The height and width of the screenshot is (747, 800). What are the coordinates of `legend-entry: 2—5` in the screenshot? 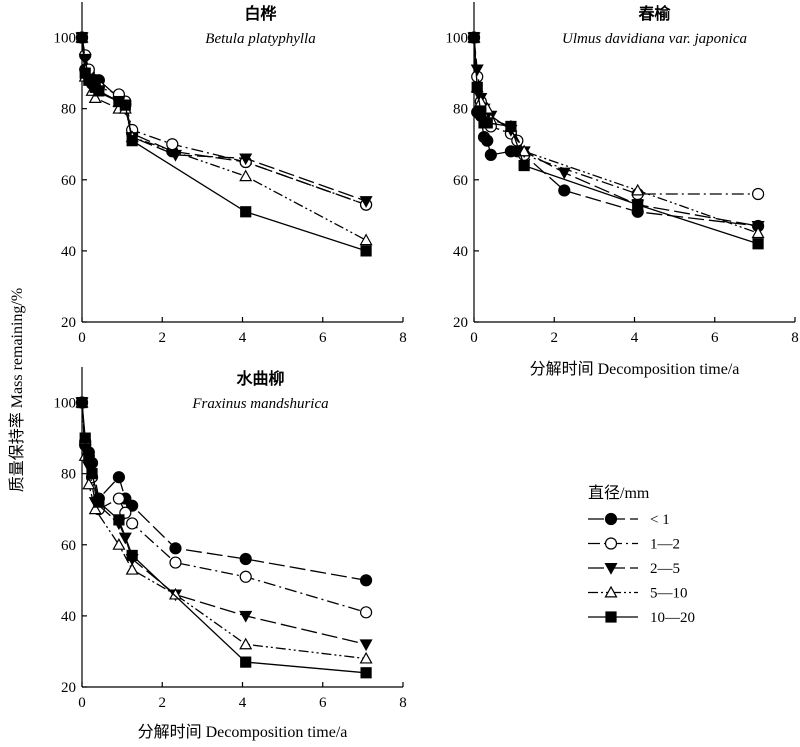 It's located at (634, 569).